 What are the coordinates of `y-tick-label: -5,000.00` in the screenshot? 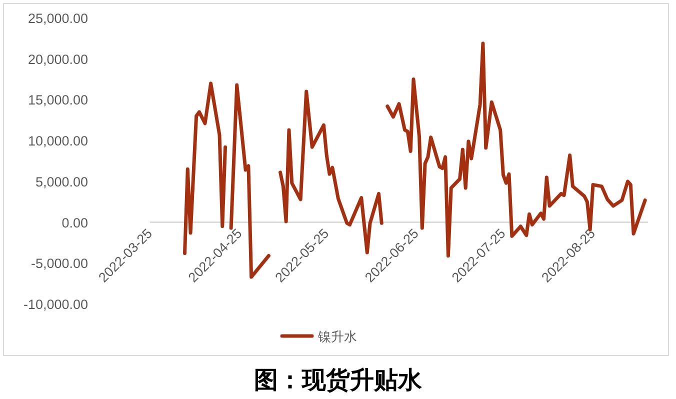 It's located at (59, 264).